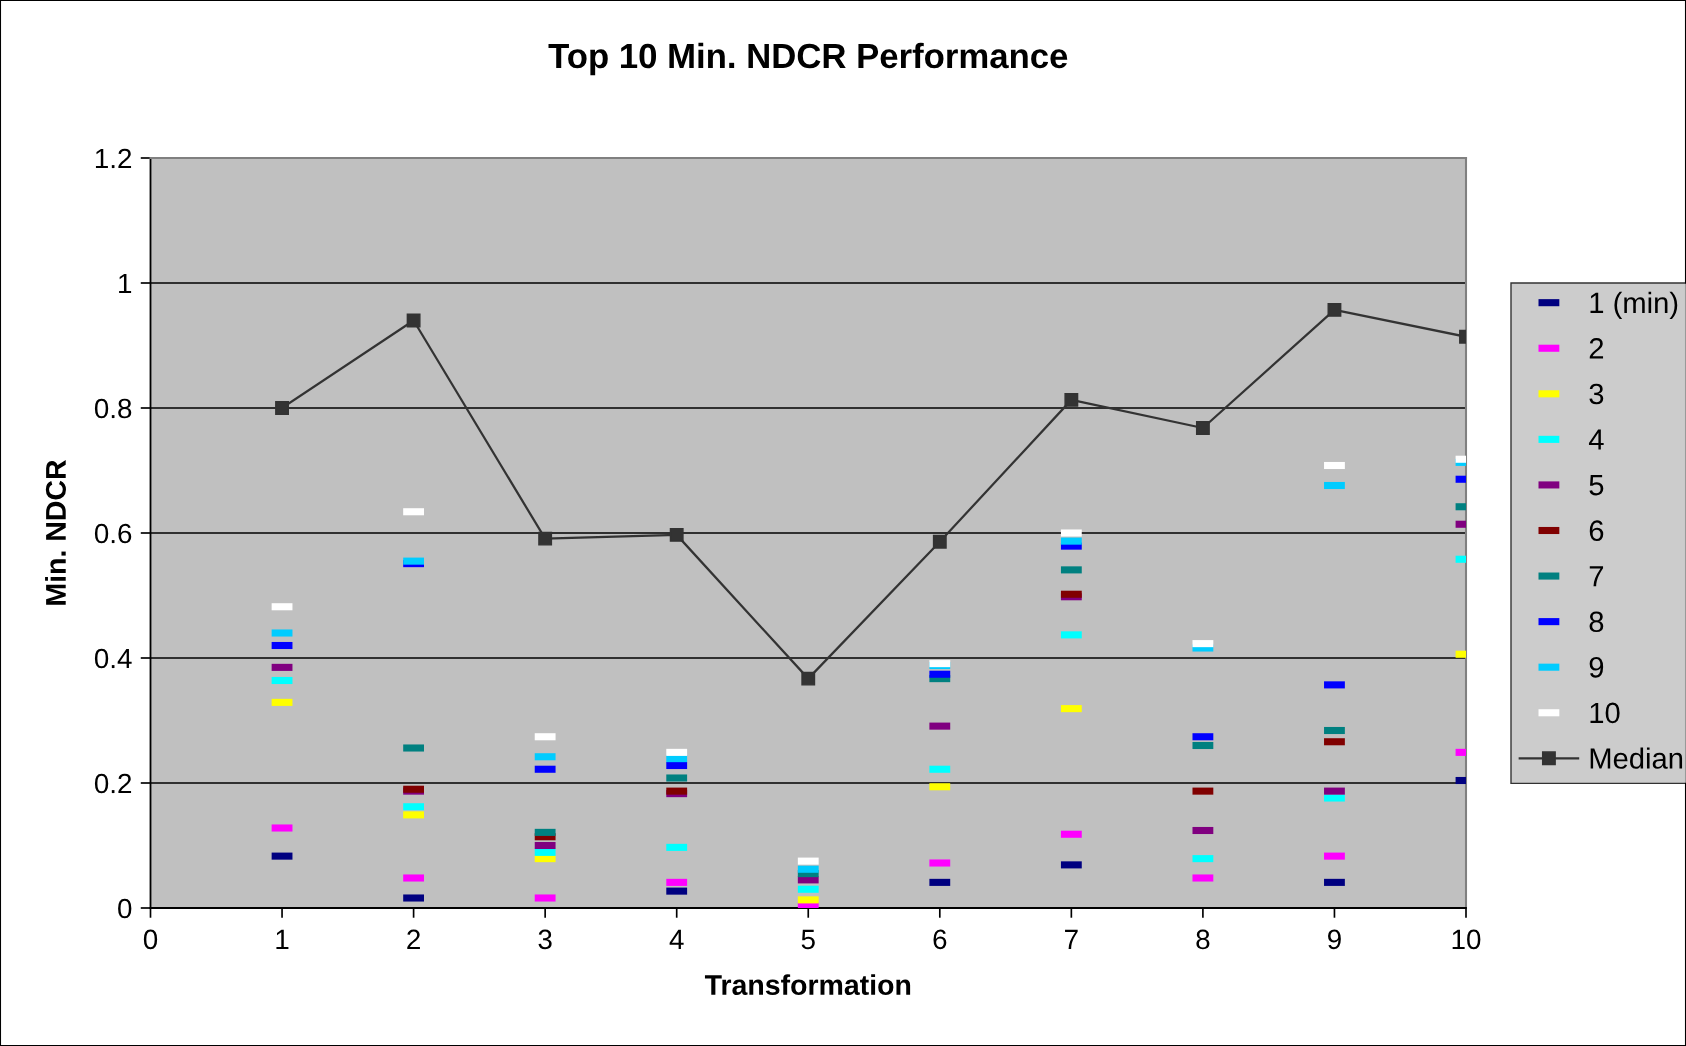 The image size is (1686, 1046). What do you see at coordinates (1596, 394) in the screenshot?
I see `legend-label: 3` at bounding box center [1596, 394].